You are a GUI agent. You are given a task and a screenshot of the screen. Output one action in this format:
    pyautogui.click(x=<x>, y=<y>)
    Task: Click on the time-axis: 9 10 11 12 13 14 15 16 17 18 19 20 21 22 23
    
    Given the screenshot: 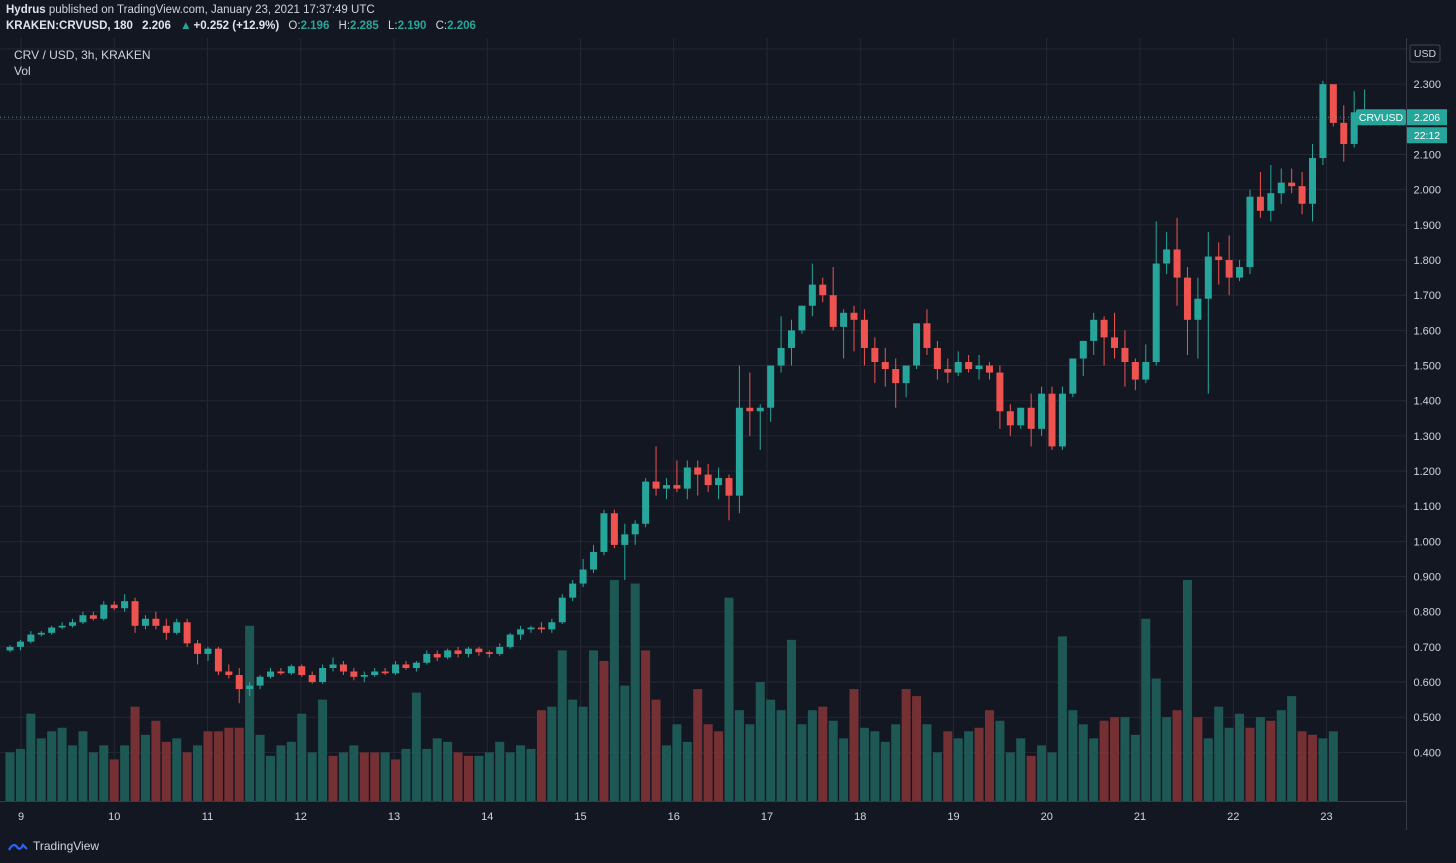 What is the action you would take?
    pyautogui.click(x=675, y=817)
    